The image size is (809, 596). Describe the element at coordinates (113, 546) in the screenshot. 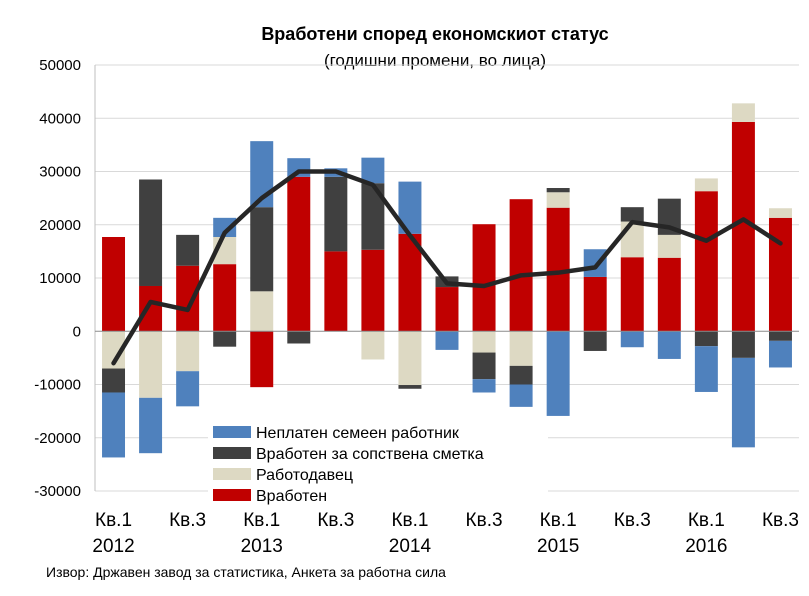

I see `x-tick-year-label: 2012` at that location.